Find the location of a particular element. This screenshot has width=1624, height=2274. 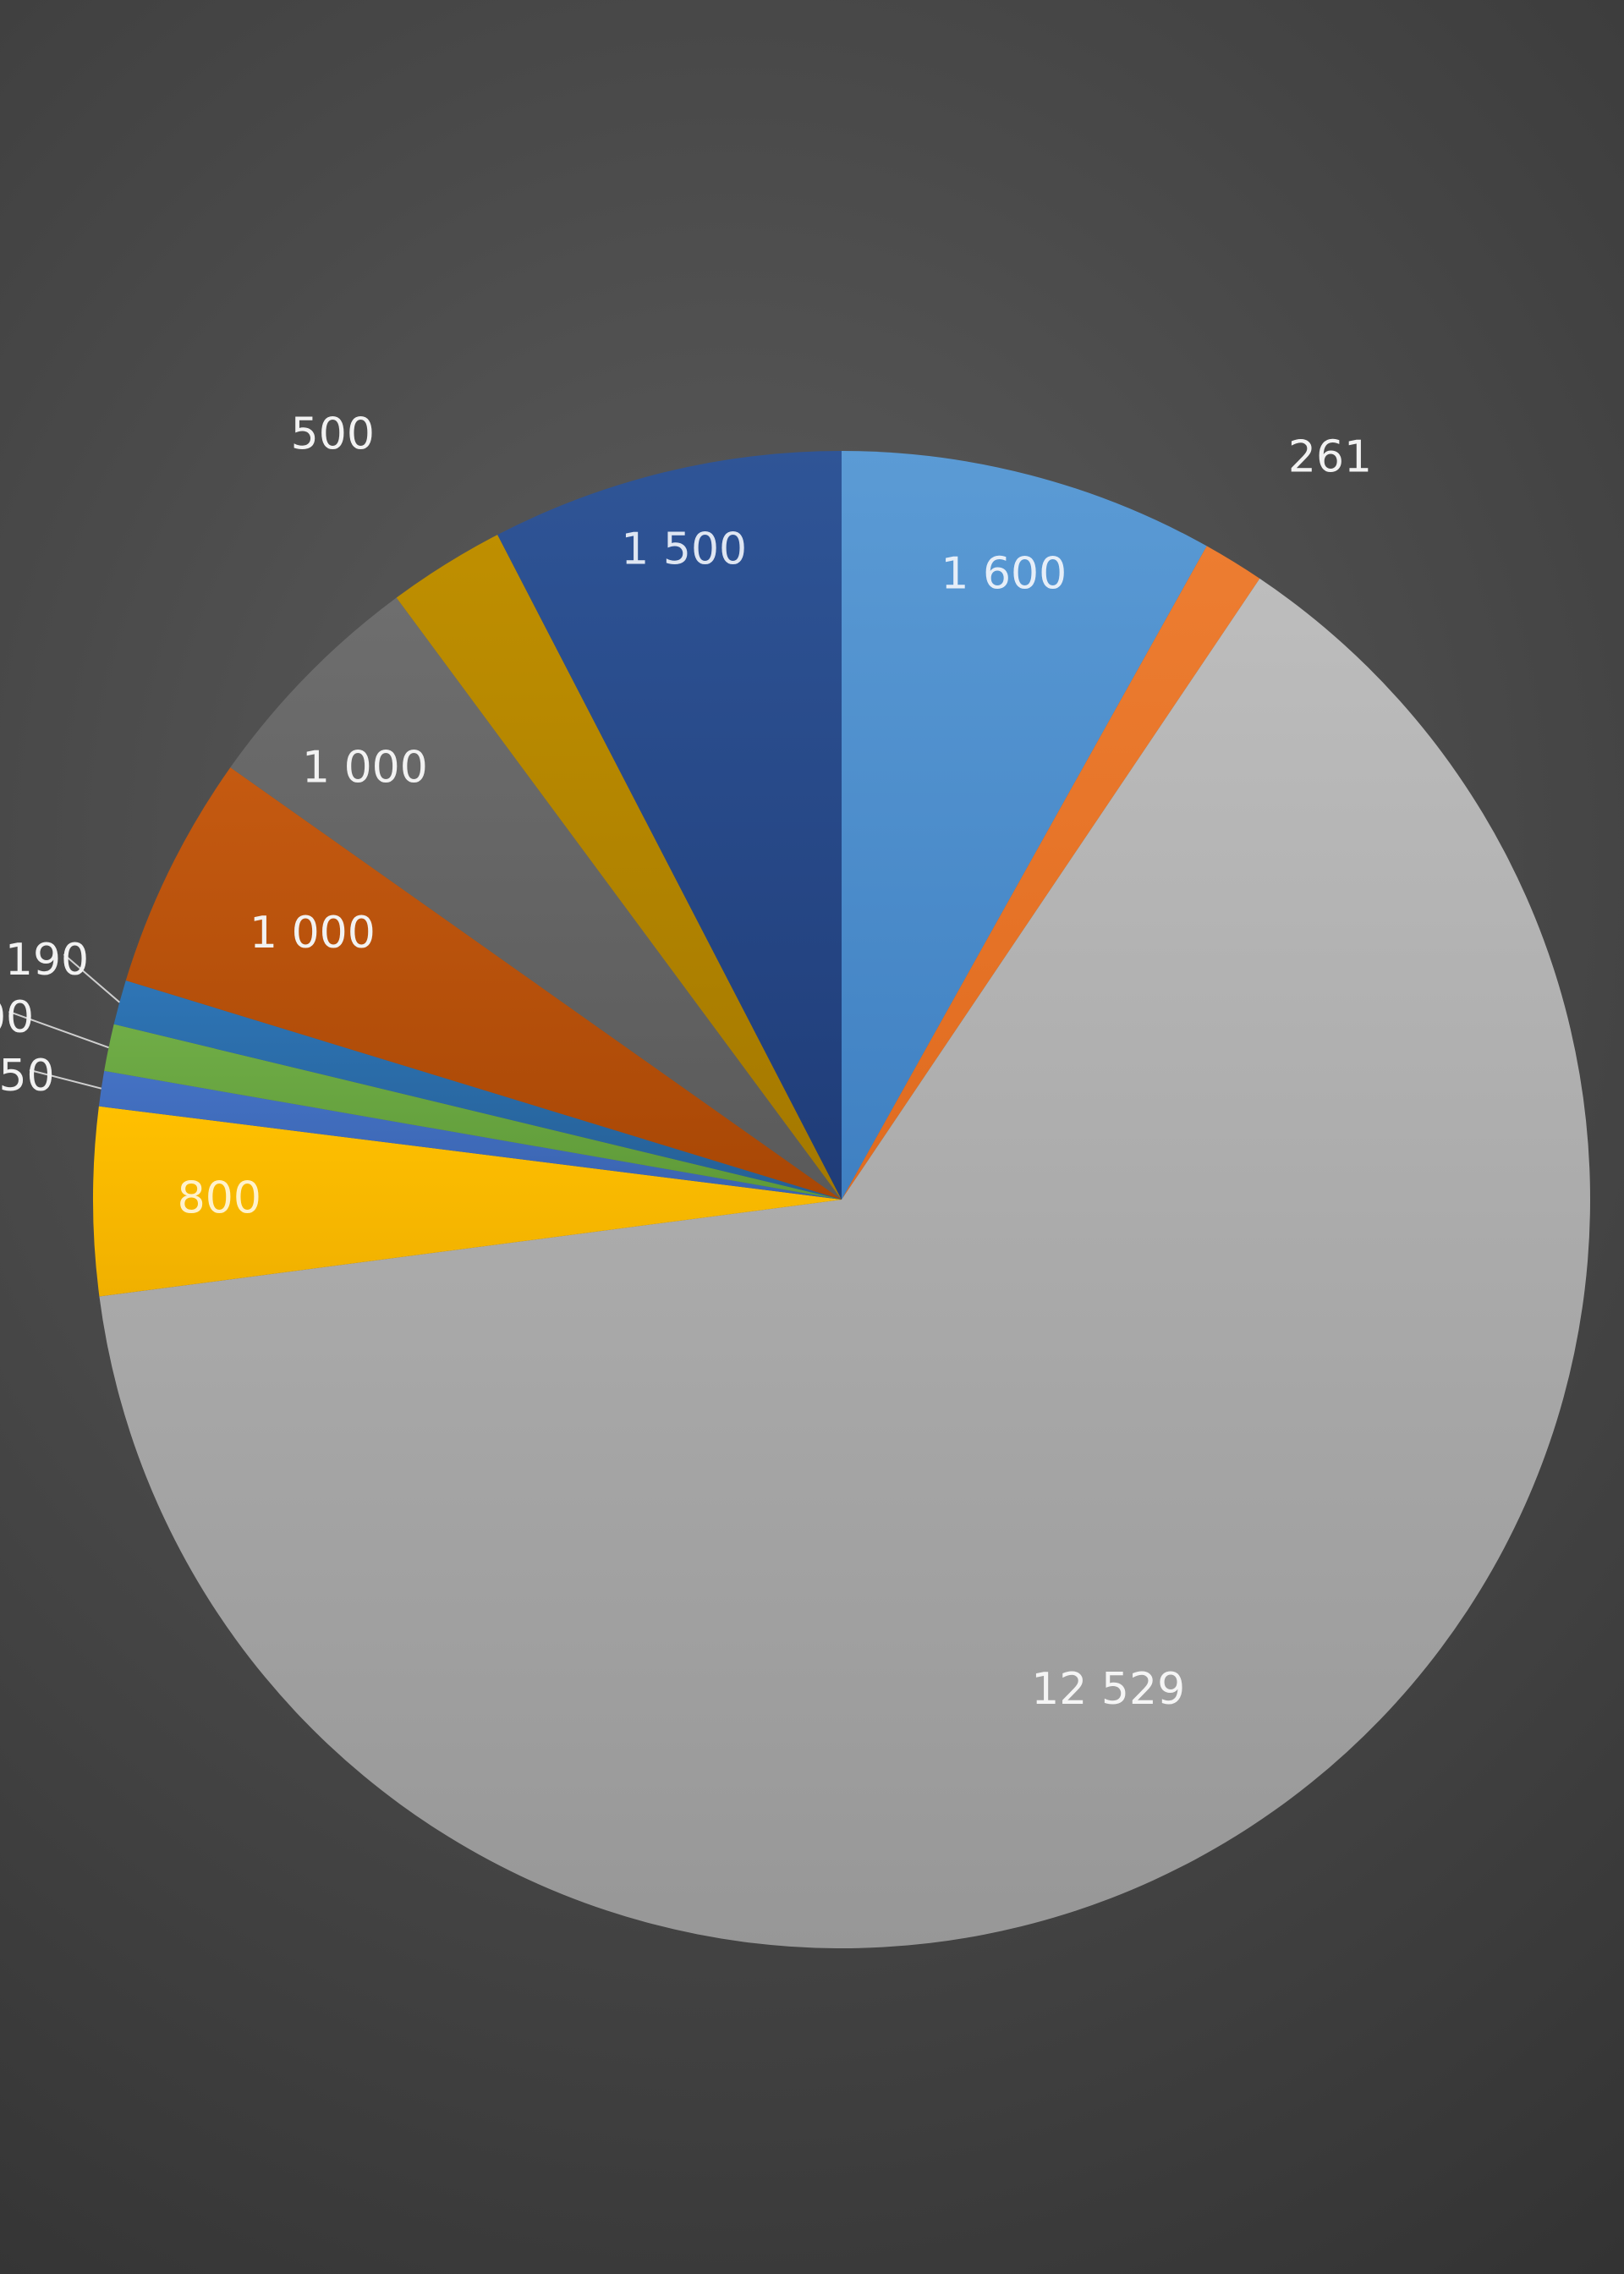

data-label-6: 200 is located at coordinates (17, 1018).